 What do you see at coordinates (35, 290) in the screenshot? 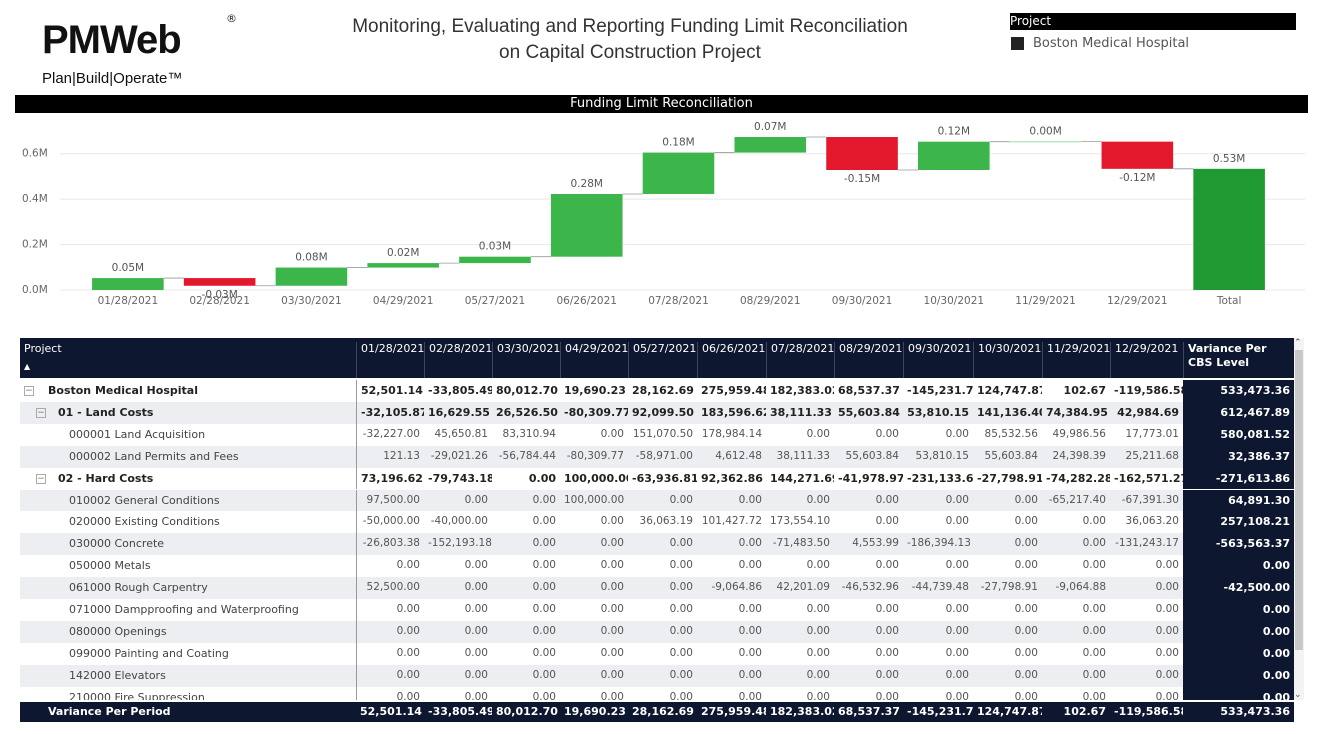
I see `y-tick-label: 0.0M` at bounding box center [35, 290].